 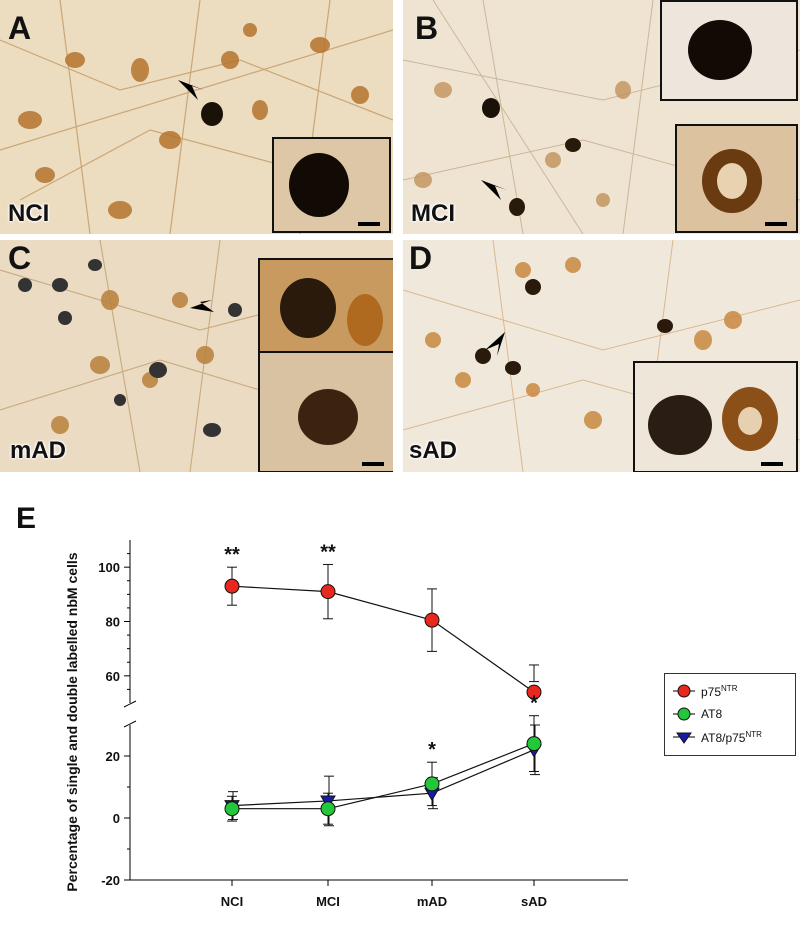 I want to click on chart-legend: p75NTR AT8 AT8/p75NTR, so click(x=730, y=714).